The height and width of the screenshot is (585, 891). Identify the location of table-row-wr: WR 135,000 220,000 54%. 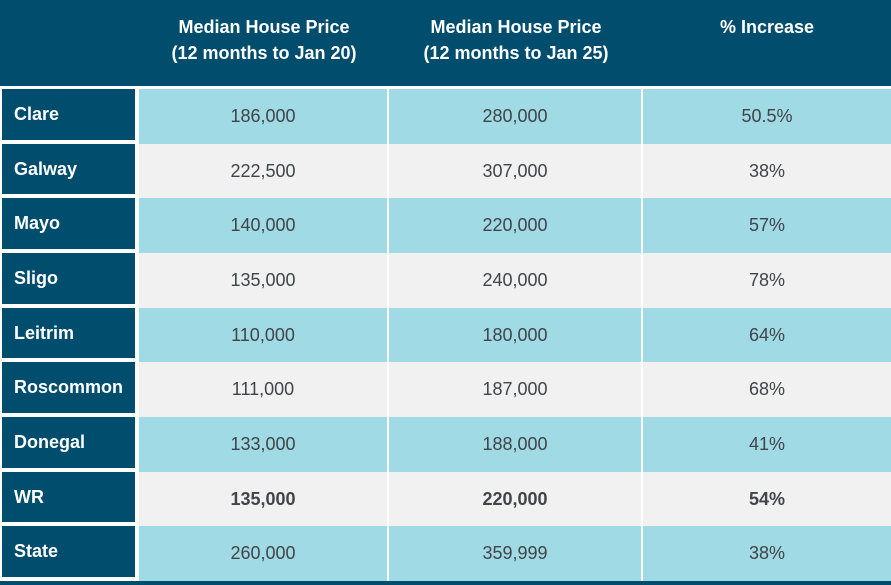
(445, 499).